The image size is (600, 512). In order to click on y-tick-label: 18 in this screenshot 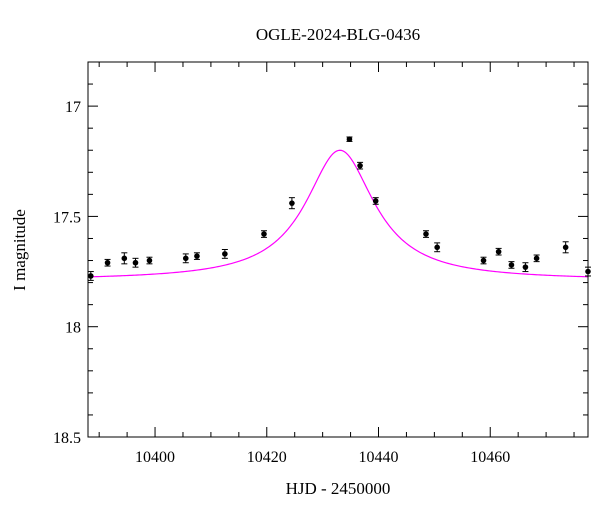, I will do `click(73, 328)`.